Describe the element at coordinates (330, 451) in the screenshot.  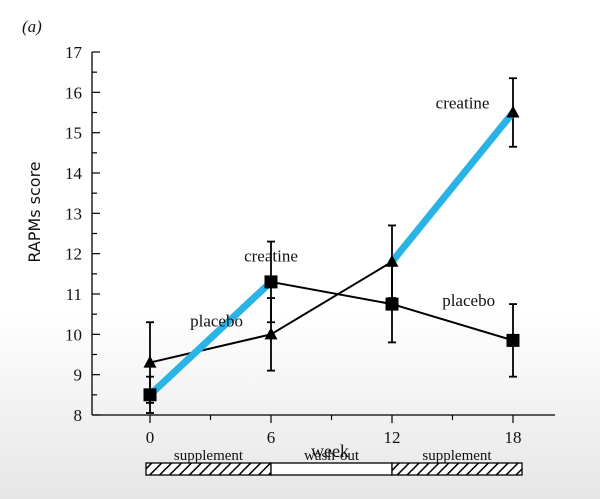
I see `x-axis-label: week` at that location.